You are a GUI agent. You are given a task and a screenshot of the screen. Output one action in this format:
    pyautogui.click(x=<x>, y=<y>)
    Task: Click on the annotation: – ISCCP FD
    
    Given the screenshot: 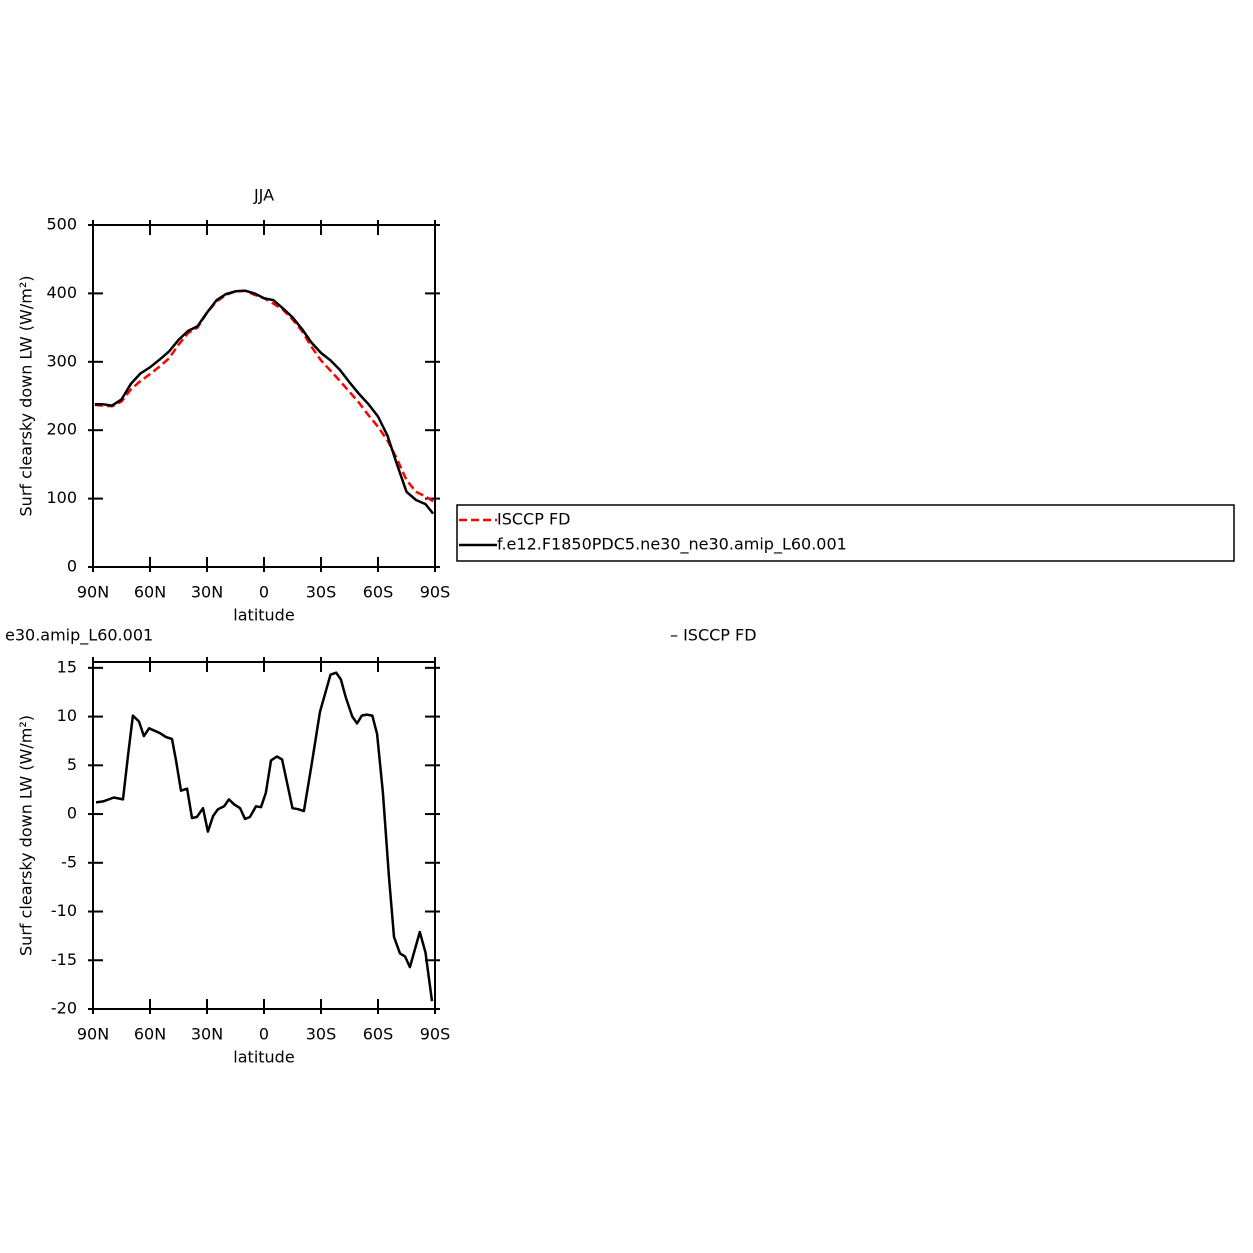 What is the action you would take?
    pyautogui.click(x=713, y=635)
    